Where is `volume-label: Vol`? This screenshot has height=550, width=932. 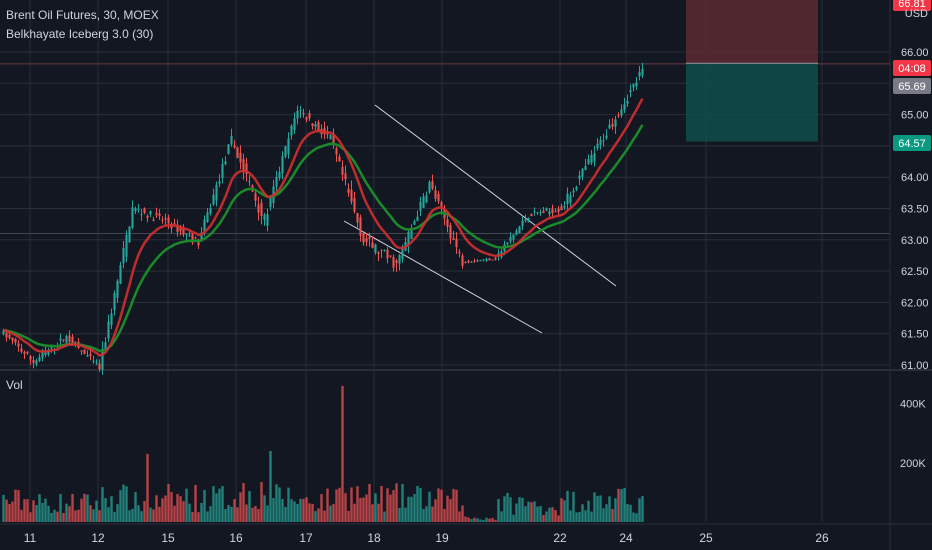 volume-label: Vol is located at coordinates (14, 385).